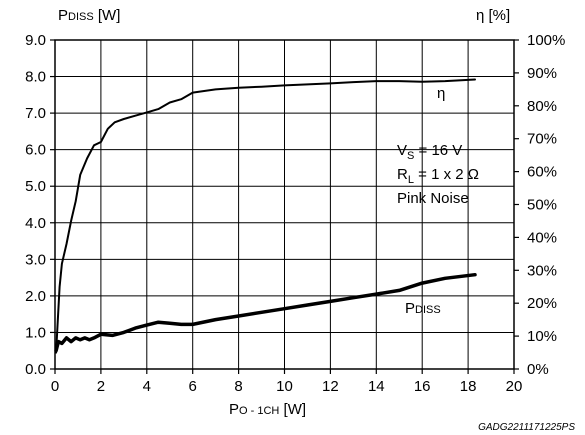 The width and height of the screenshot is (585, 435). Describe the element at coordinates (514, 386) in the screenshot. I see `x-tick-label: 20` at that location.